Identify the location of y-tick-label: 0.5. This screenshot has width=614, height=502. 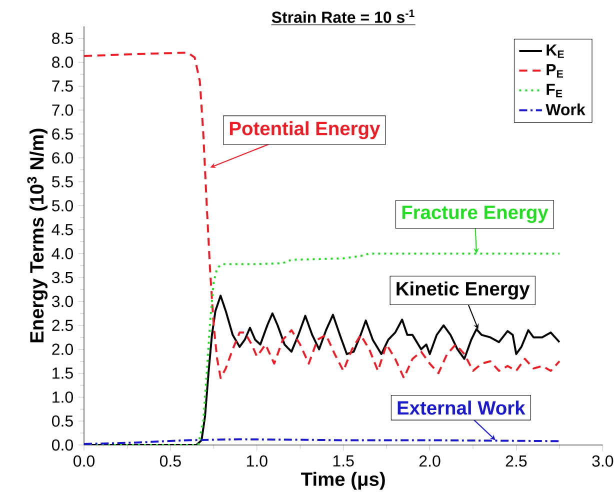
(62, 421).